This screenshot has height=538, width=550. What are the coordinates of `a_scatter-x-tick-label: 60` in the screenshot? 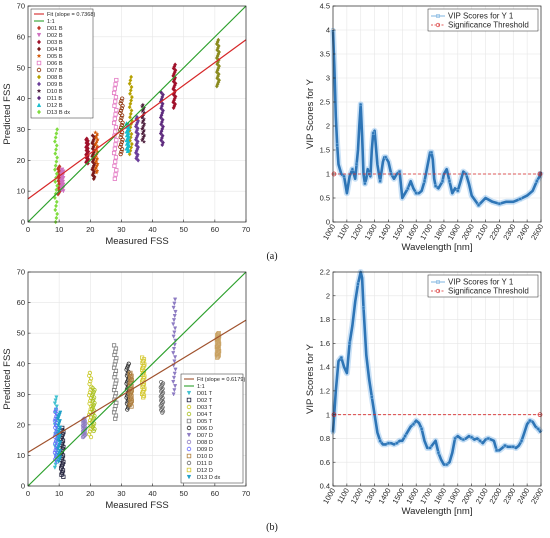 It's located at (215, 229).